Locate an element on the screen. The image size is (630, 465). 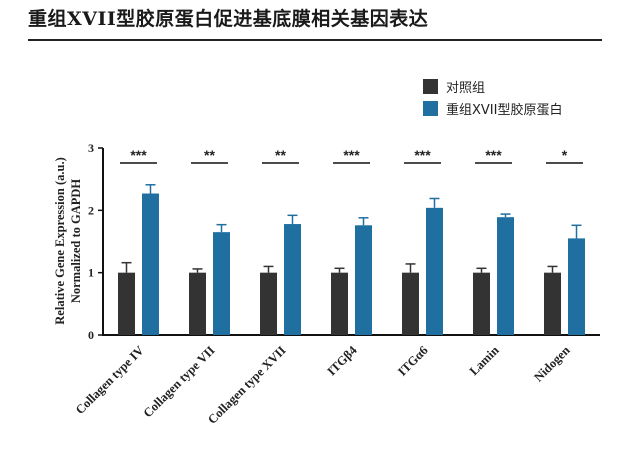
x-category-label: ITGα6 is located at coordinates (412, 360).